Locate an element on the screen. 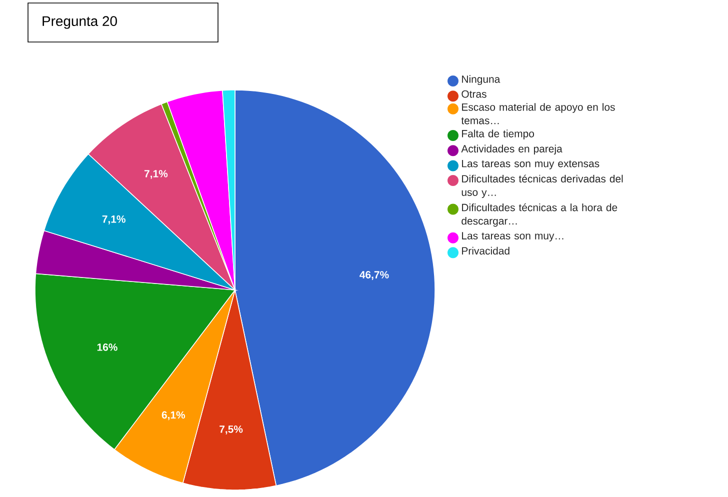 The height and width of the screenshot is (497, 728). chart-title: Pregunta 20 is located at coordinates (79, 22).